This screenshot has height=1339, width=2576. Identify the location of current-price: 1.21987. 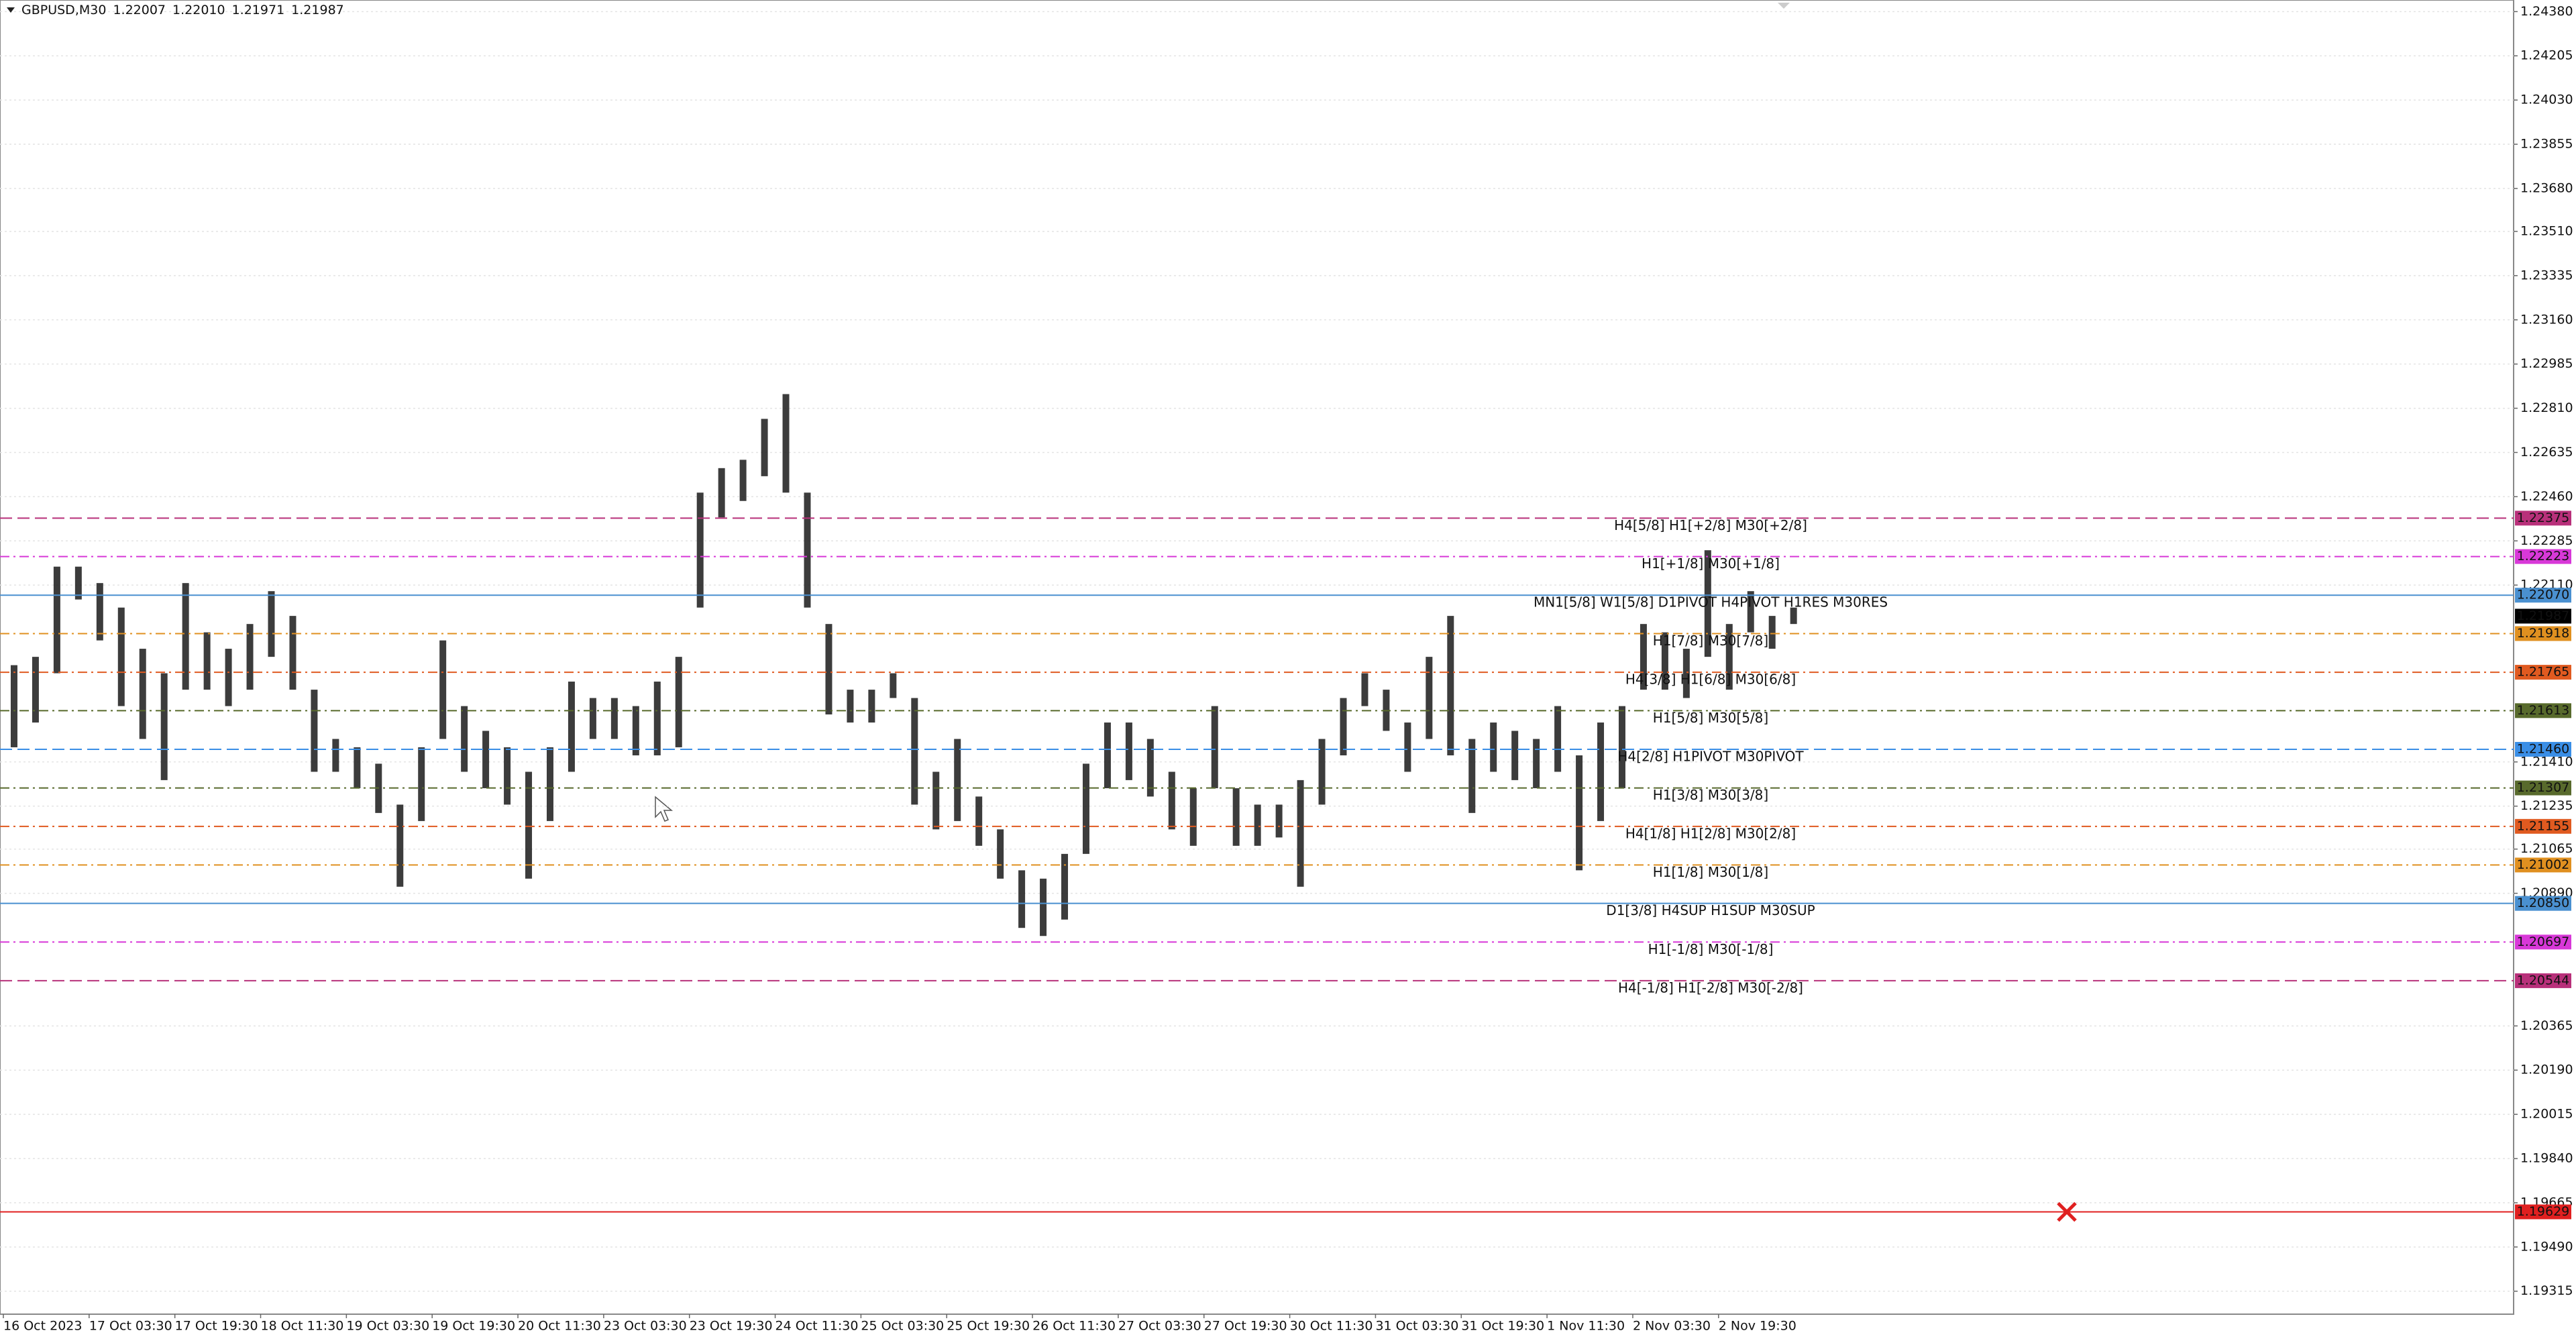
(2543, 615).